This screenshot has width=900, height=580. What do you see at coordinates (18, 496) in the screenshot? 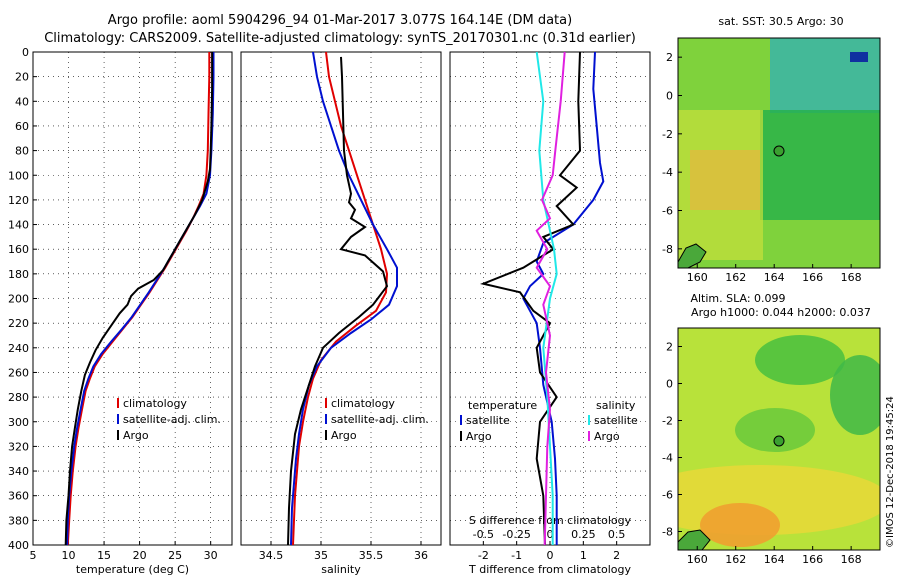
I see `y-tick-label: 360` at bounding box center [18, 496].